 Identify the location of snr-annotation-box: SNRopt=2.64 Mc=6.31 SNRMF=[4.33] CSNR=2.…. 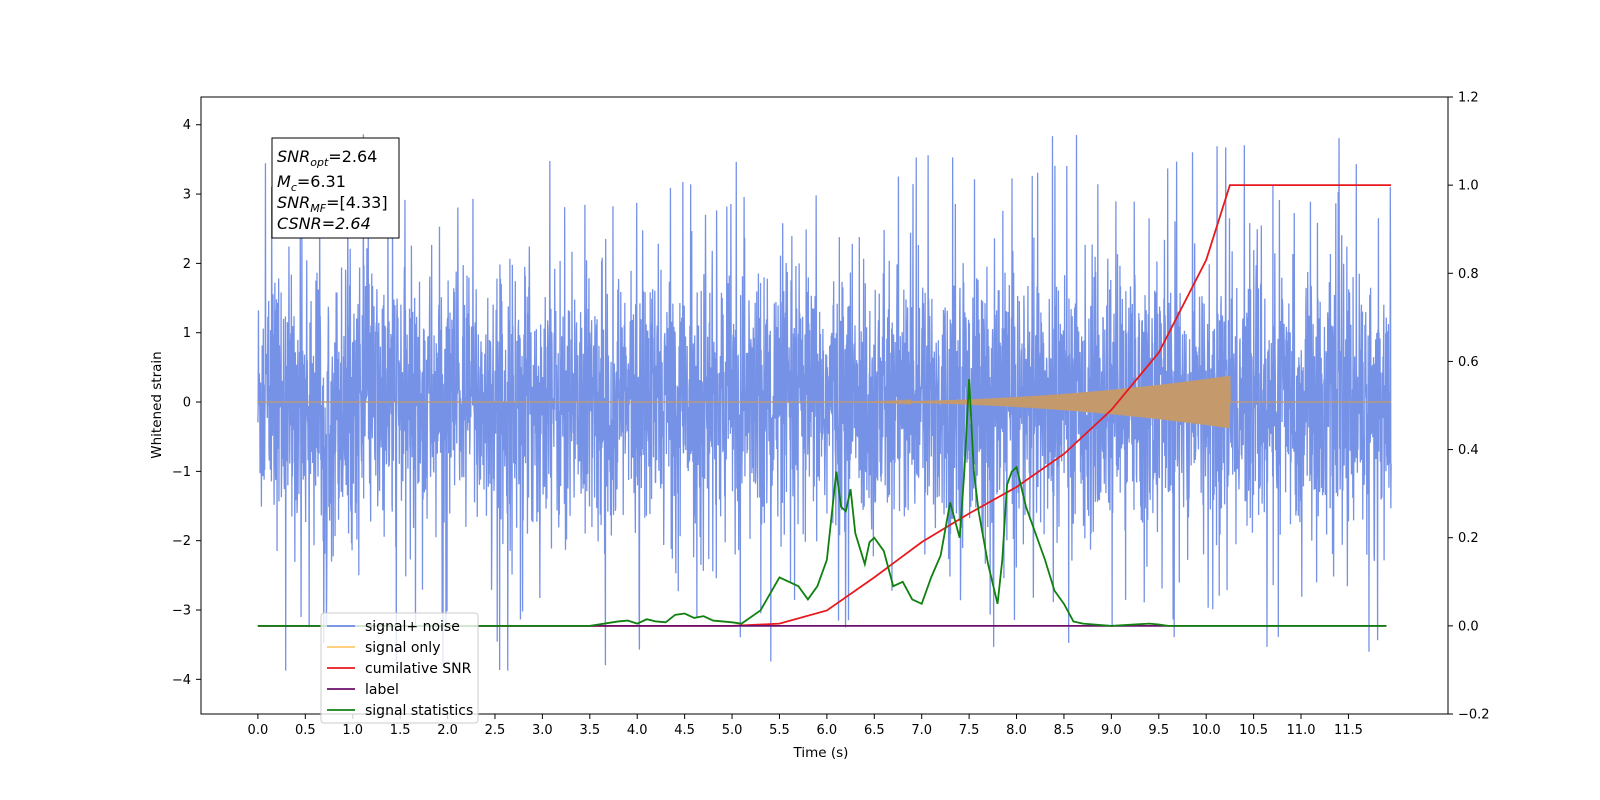
(335, 188).